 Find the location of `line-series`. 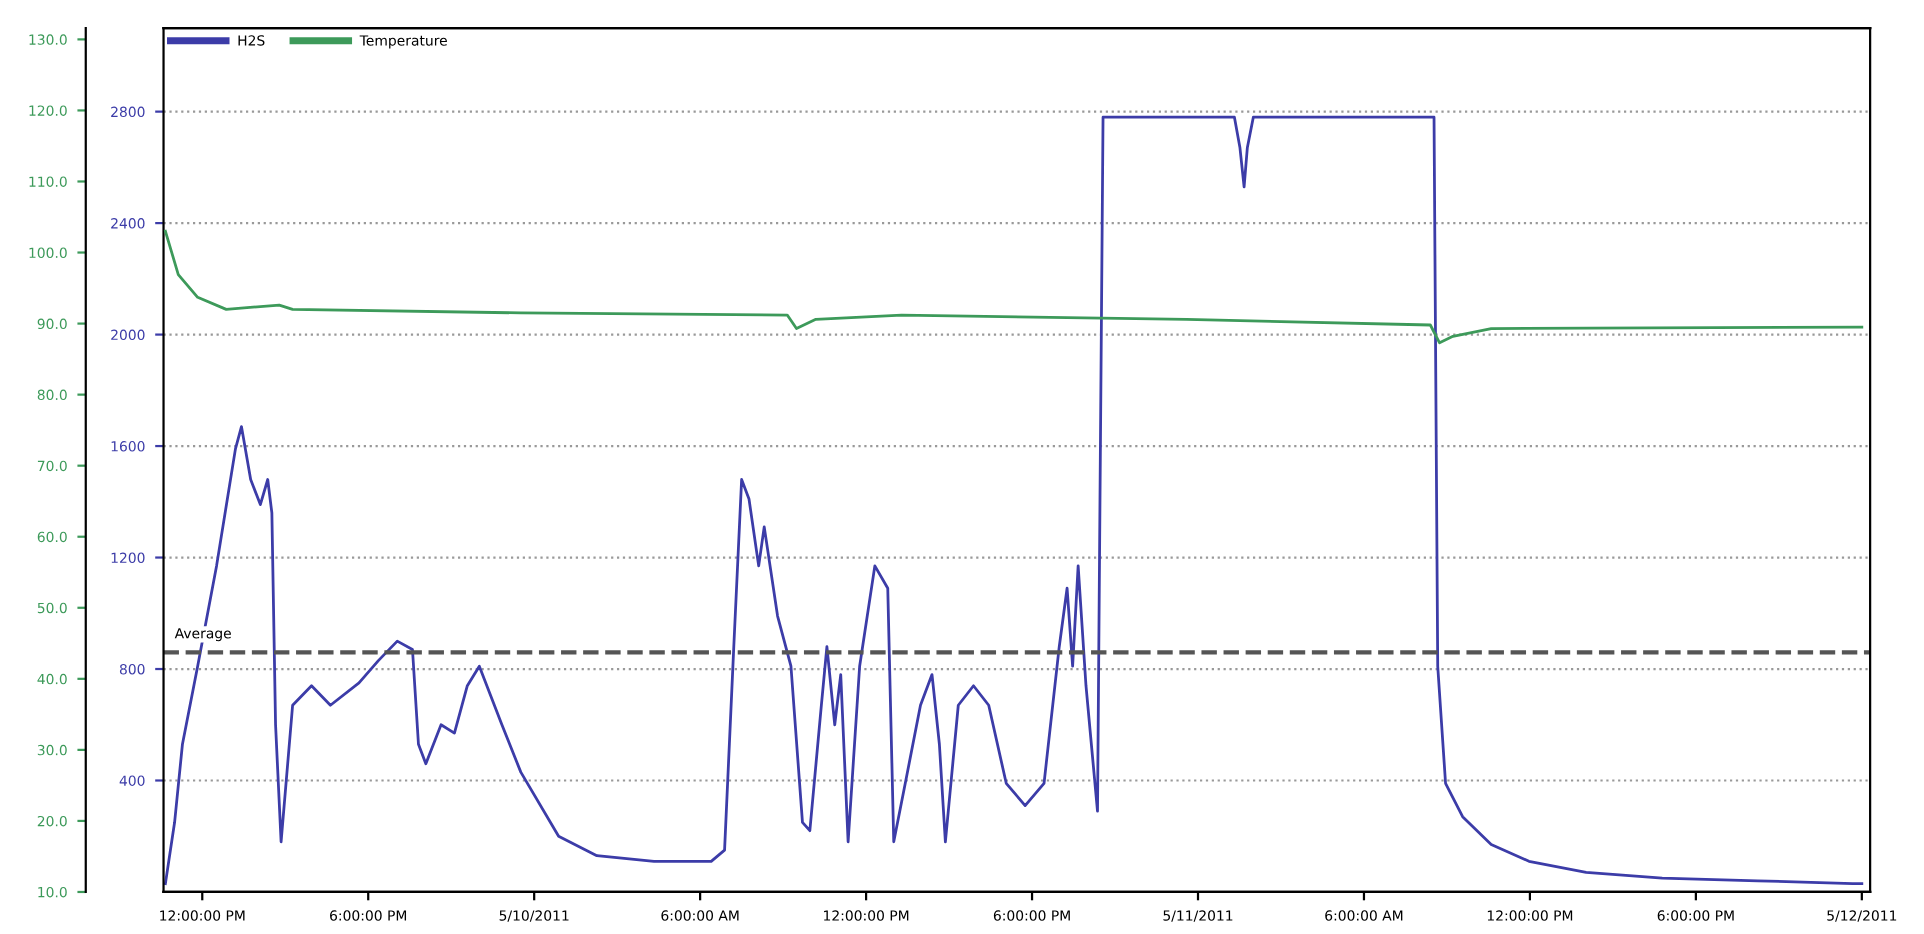

line-series is located at coordinates (1013, 287).